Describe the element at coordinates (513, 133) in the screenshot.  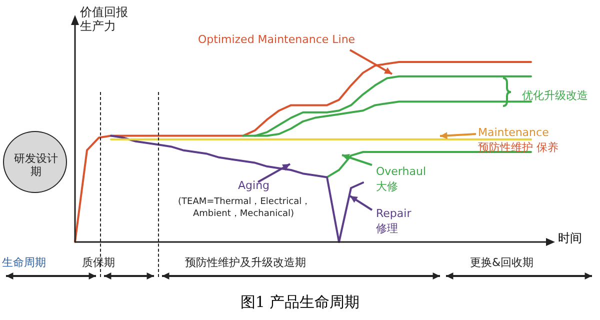
I see `annotation: Maintenance` at that location.